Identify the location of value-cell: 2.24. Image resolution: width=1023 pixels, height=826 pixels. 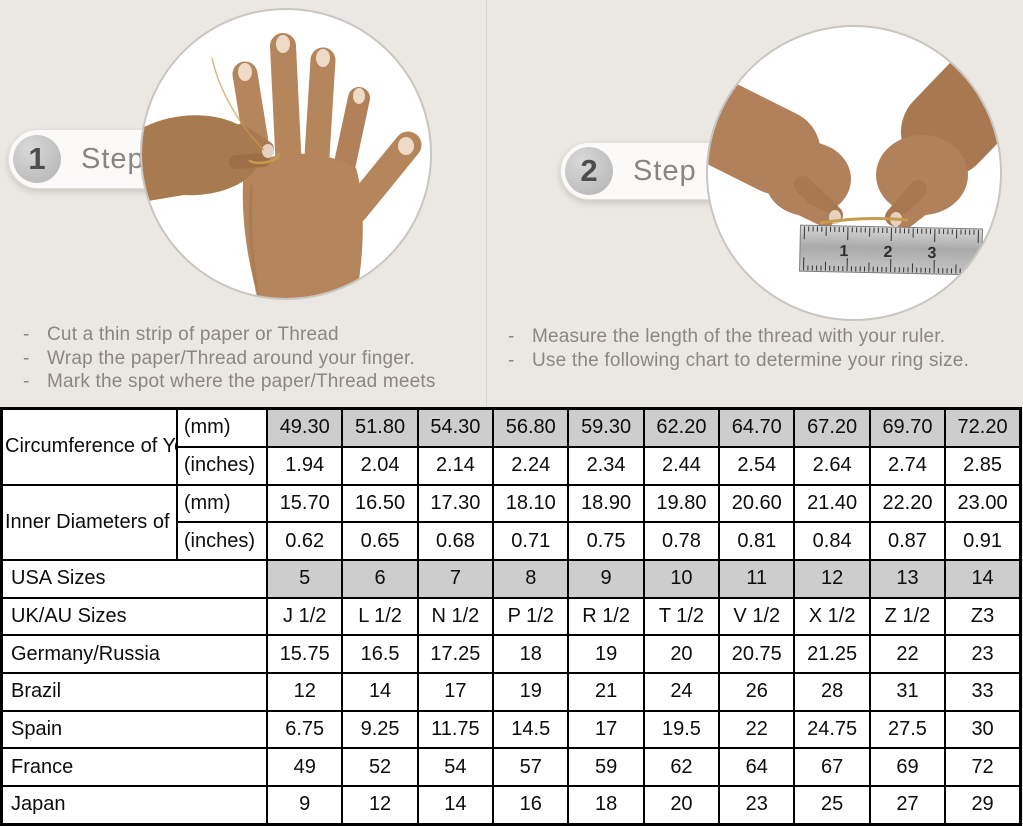
(531, 465).